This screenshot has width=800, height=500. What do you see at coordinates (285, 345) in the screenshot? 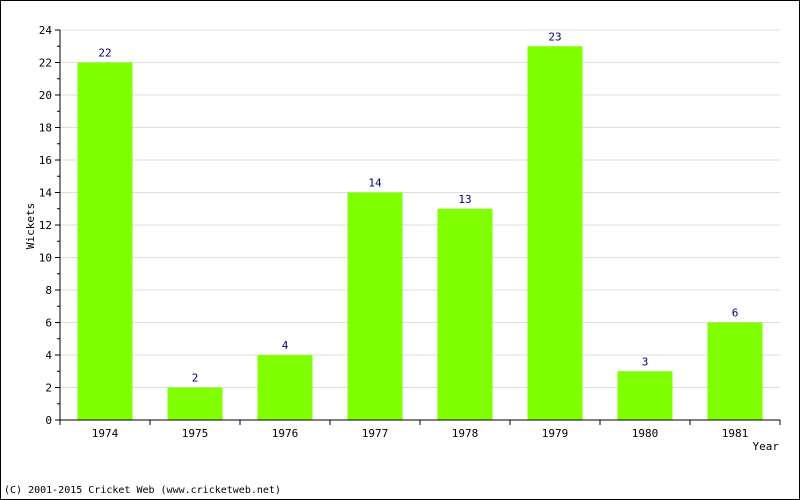
I see `data-label: 4` at bounding box center [285, 345].